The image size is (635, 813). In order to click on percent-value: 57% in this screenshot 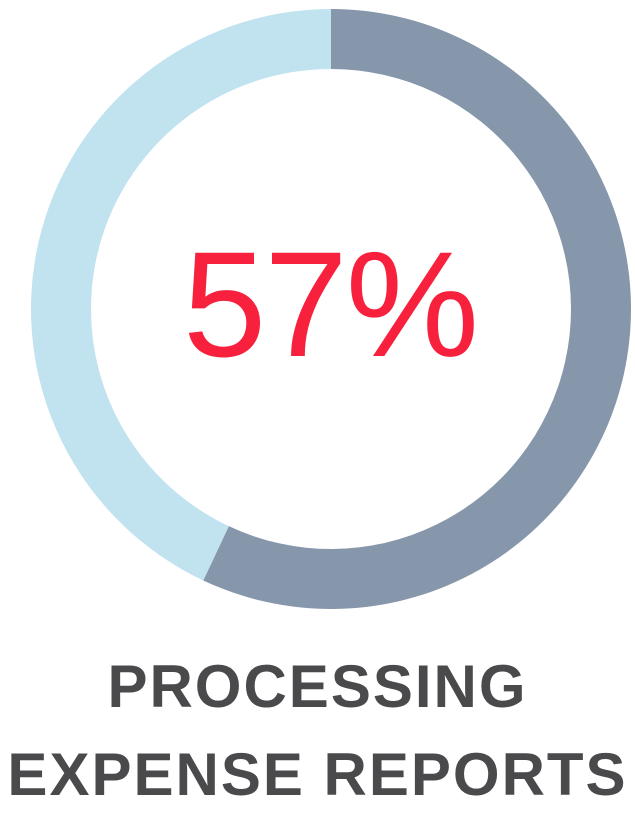, I will do `click(330, 304)`.